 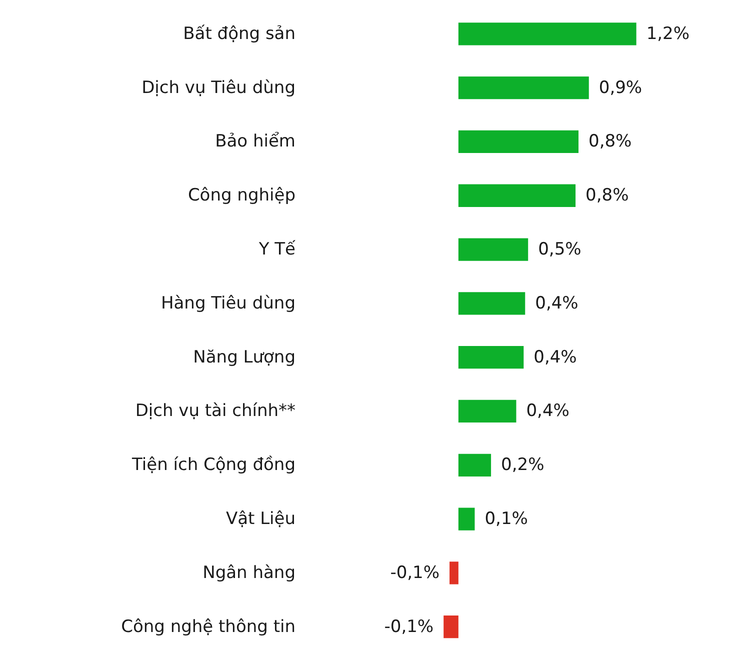 I want to click on y-tick-label: Dịch vụ tài chính**, so click(x=215, y=411).